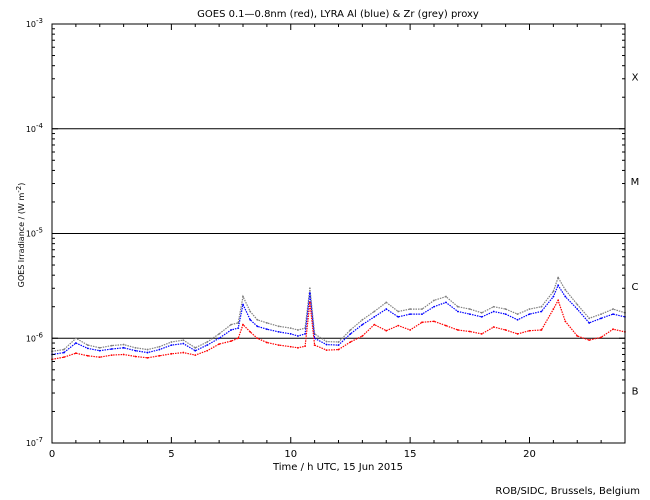 The width and height of the screenshot is (650, 500). Describe the element at coordinates (338, 329) in the screenshot. I see `series-line` at that location.